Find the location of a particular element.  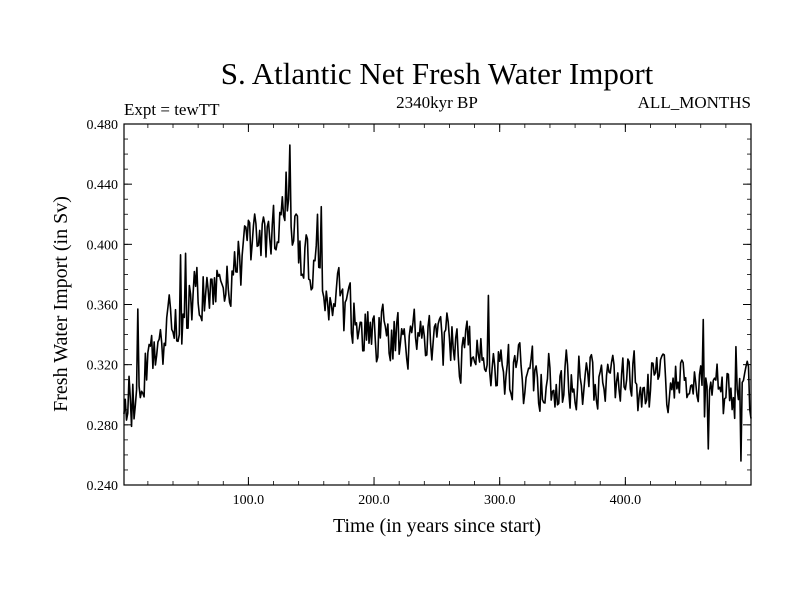

x-tick-label: 200.0 is located at coordinates (374, 500).